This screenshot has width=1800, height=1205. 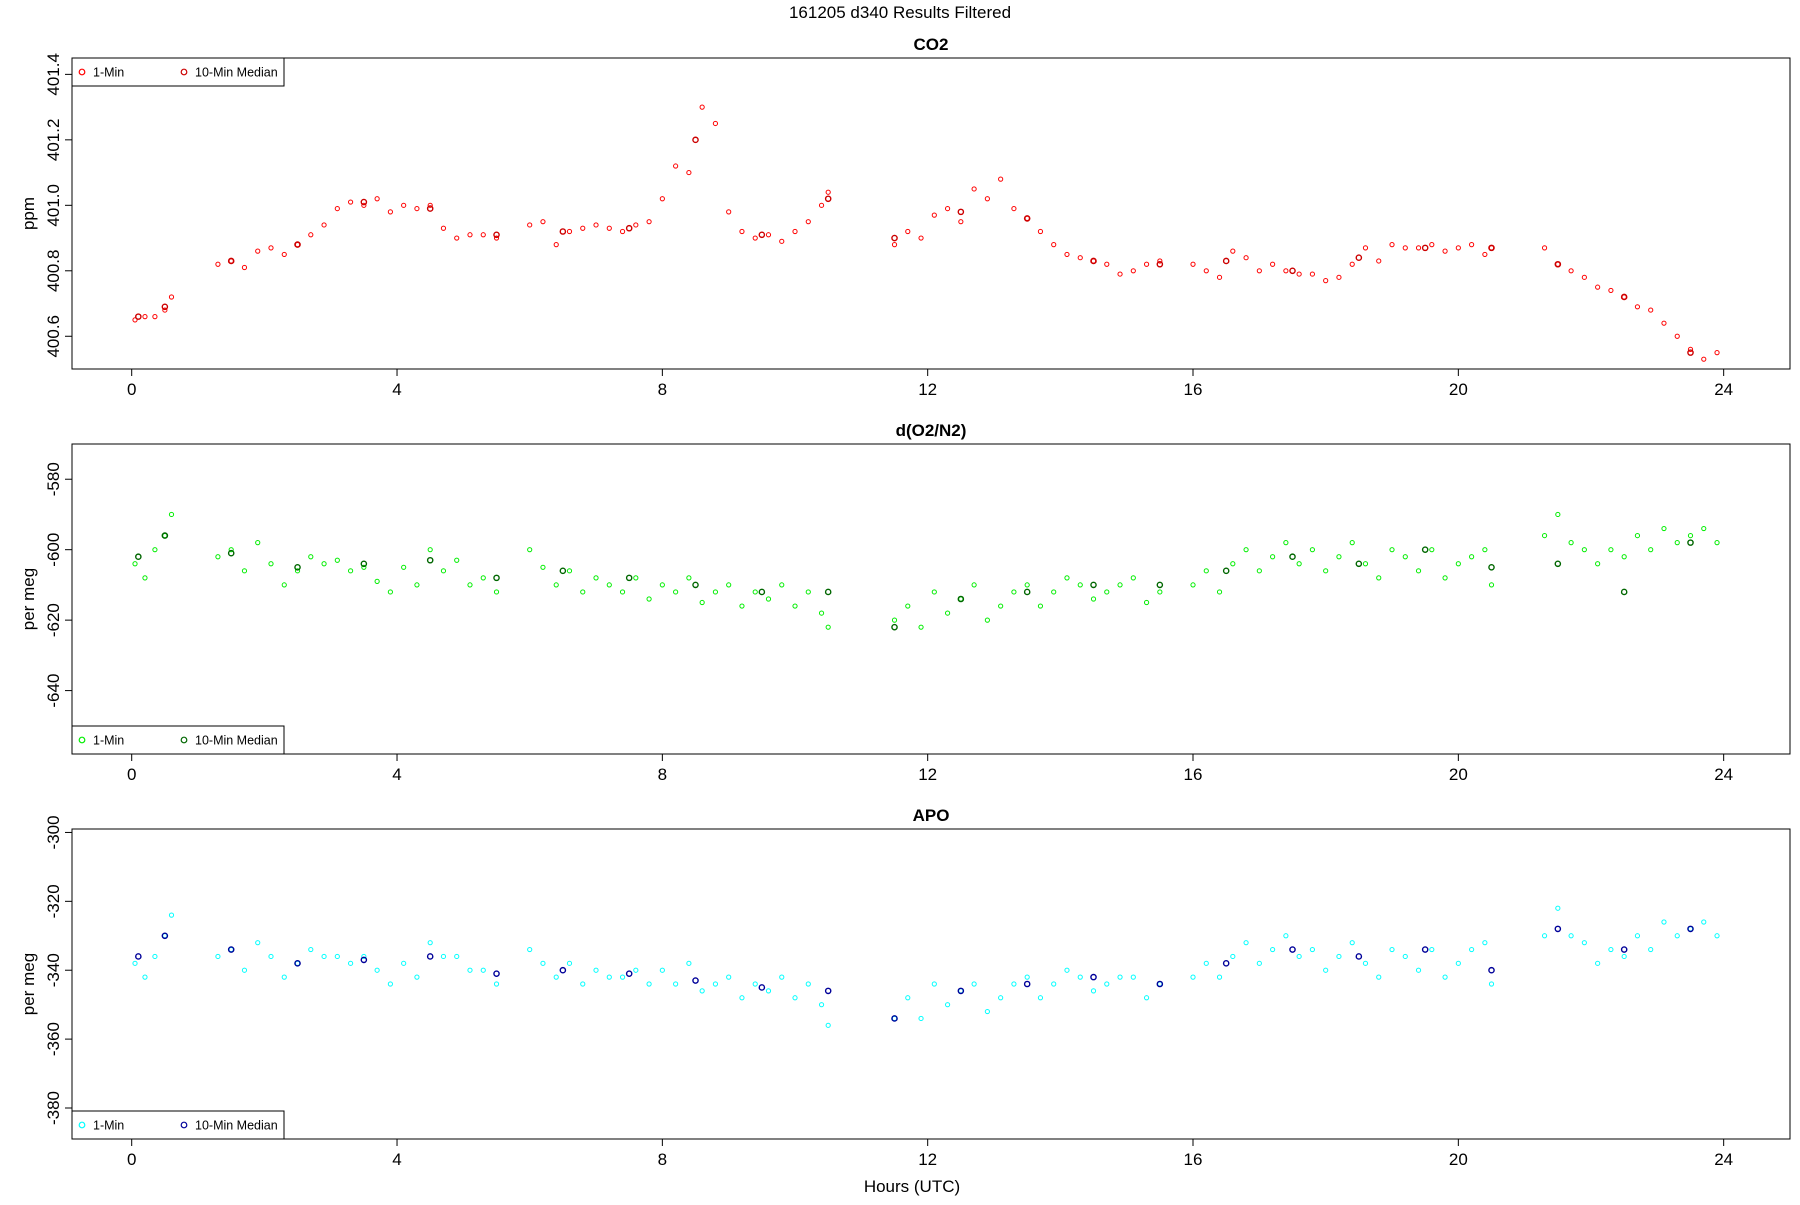 I want to click on y-tick-label: -640, so click(x=53, y=691).